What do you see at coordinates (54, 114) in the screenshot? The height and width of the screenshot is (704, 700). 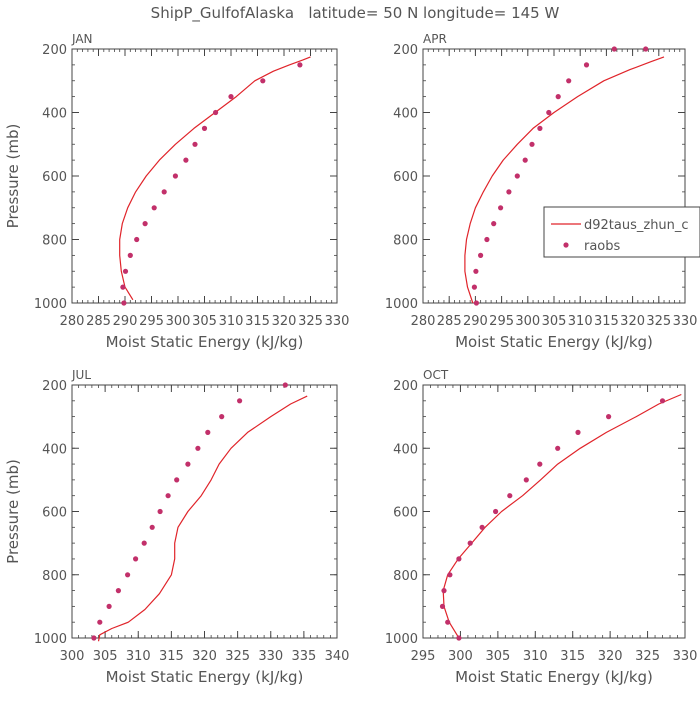 I see `jan-y-tick-label: 400` at bounding box center [54, 114].